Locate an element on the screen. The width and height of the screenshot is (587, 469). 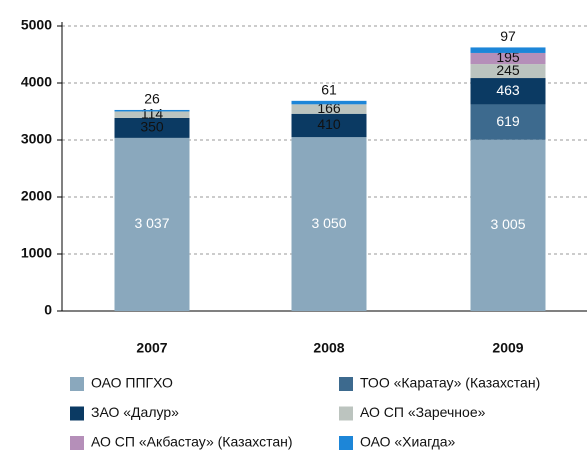
value-label: 463 is located at coordinates (508, 90).